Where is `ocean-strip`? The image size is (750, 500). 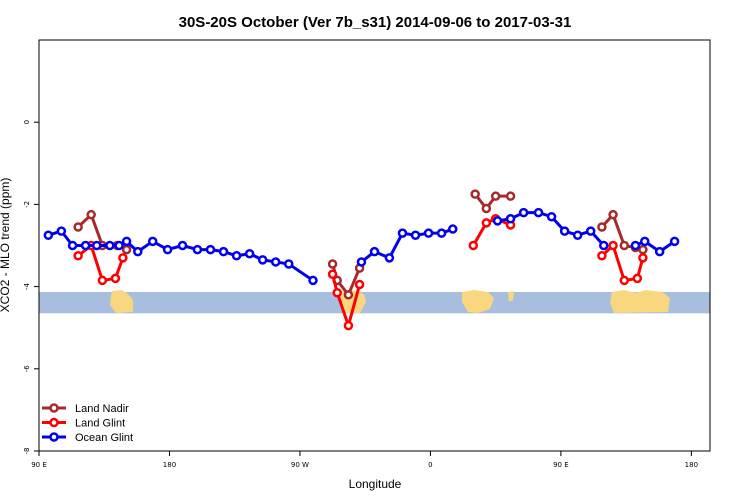
ocean-strip is located at coordinates (374, 302).